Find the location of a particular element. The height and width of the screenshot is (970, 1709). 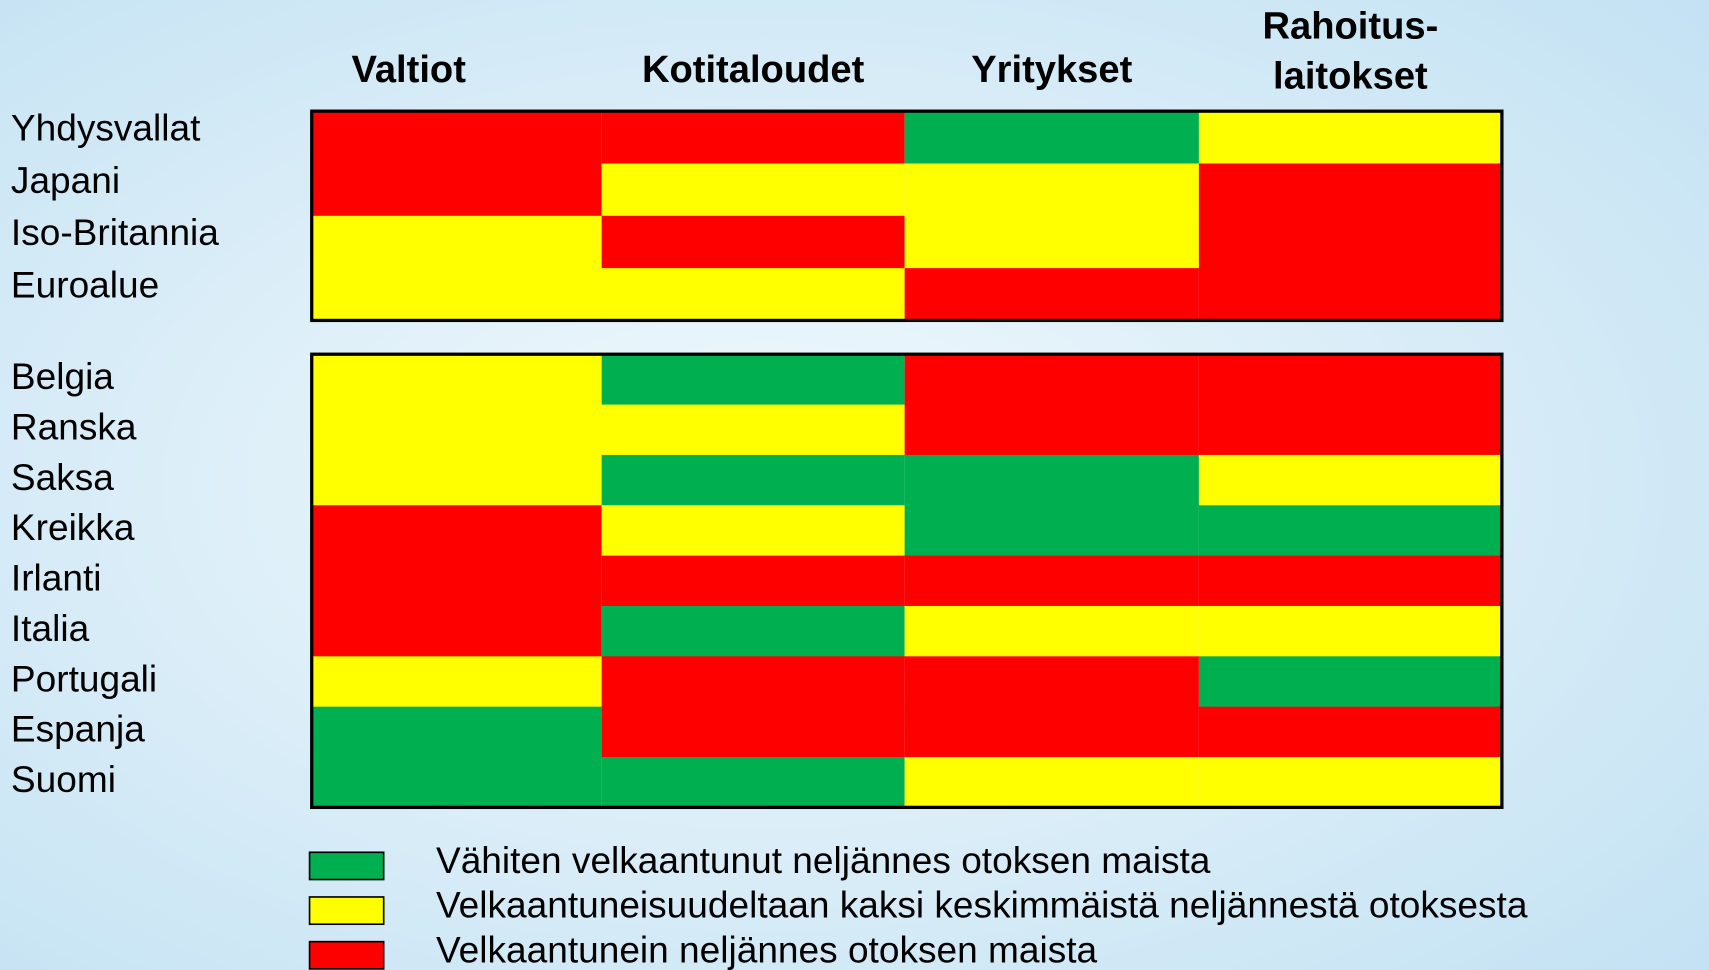

column-header: Yritykset is located at coordinates (1051, 69).